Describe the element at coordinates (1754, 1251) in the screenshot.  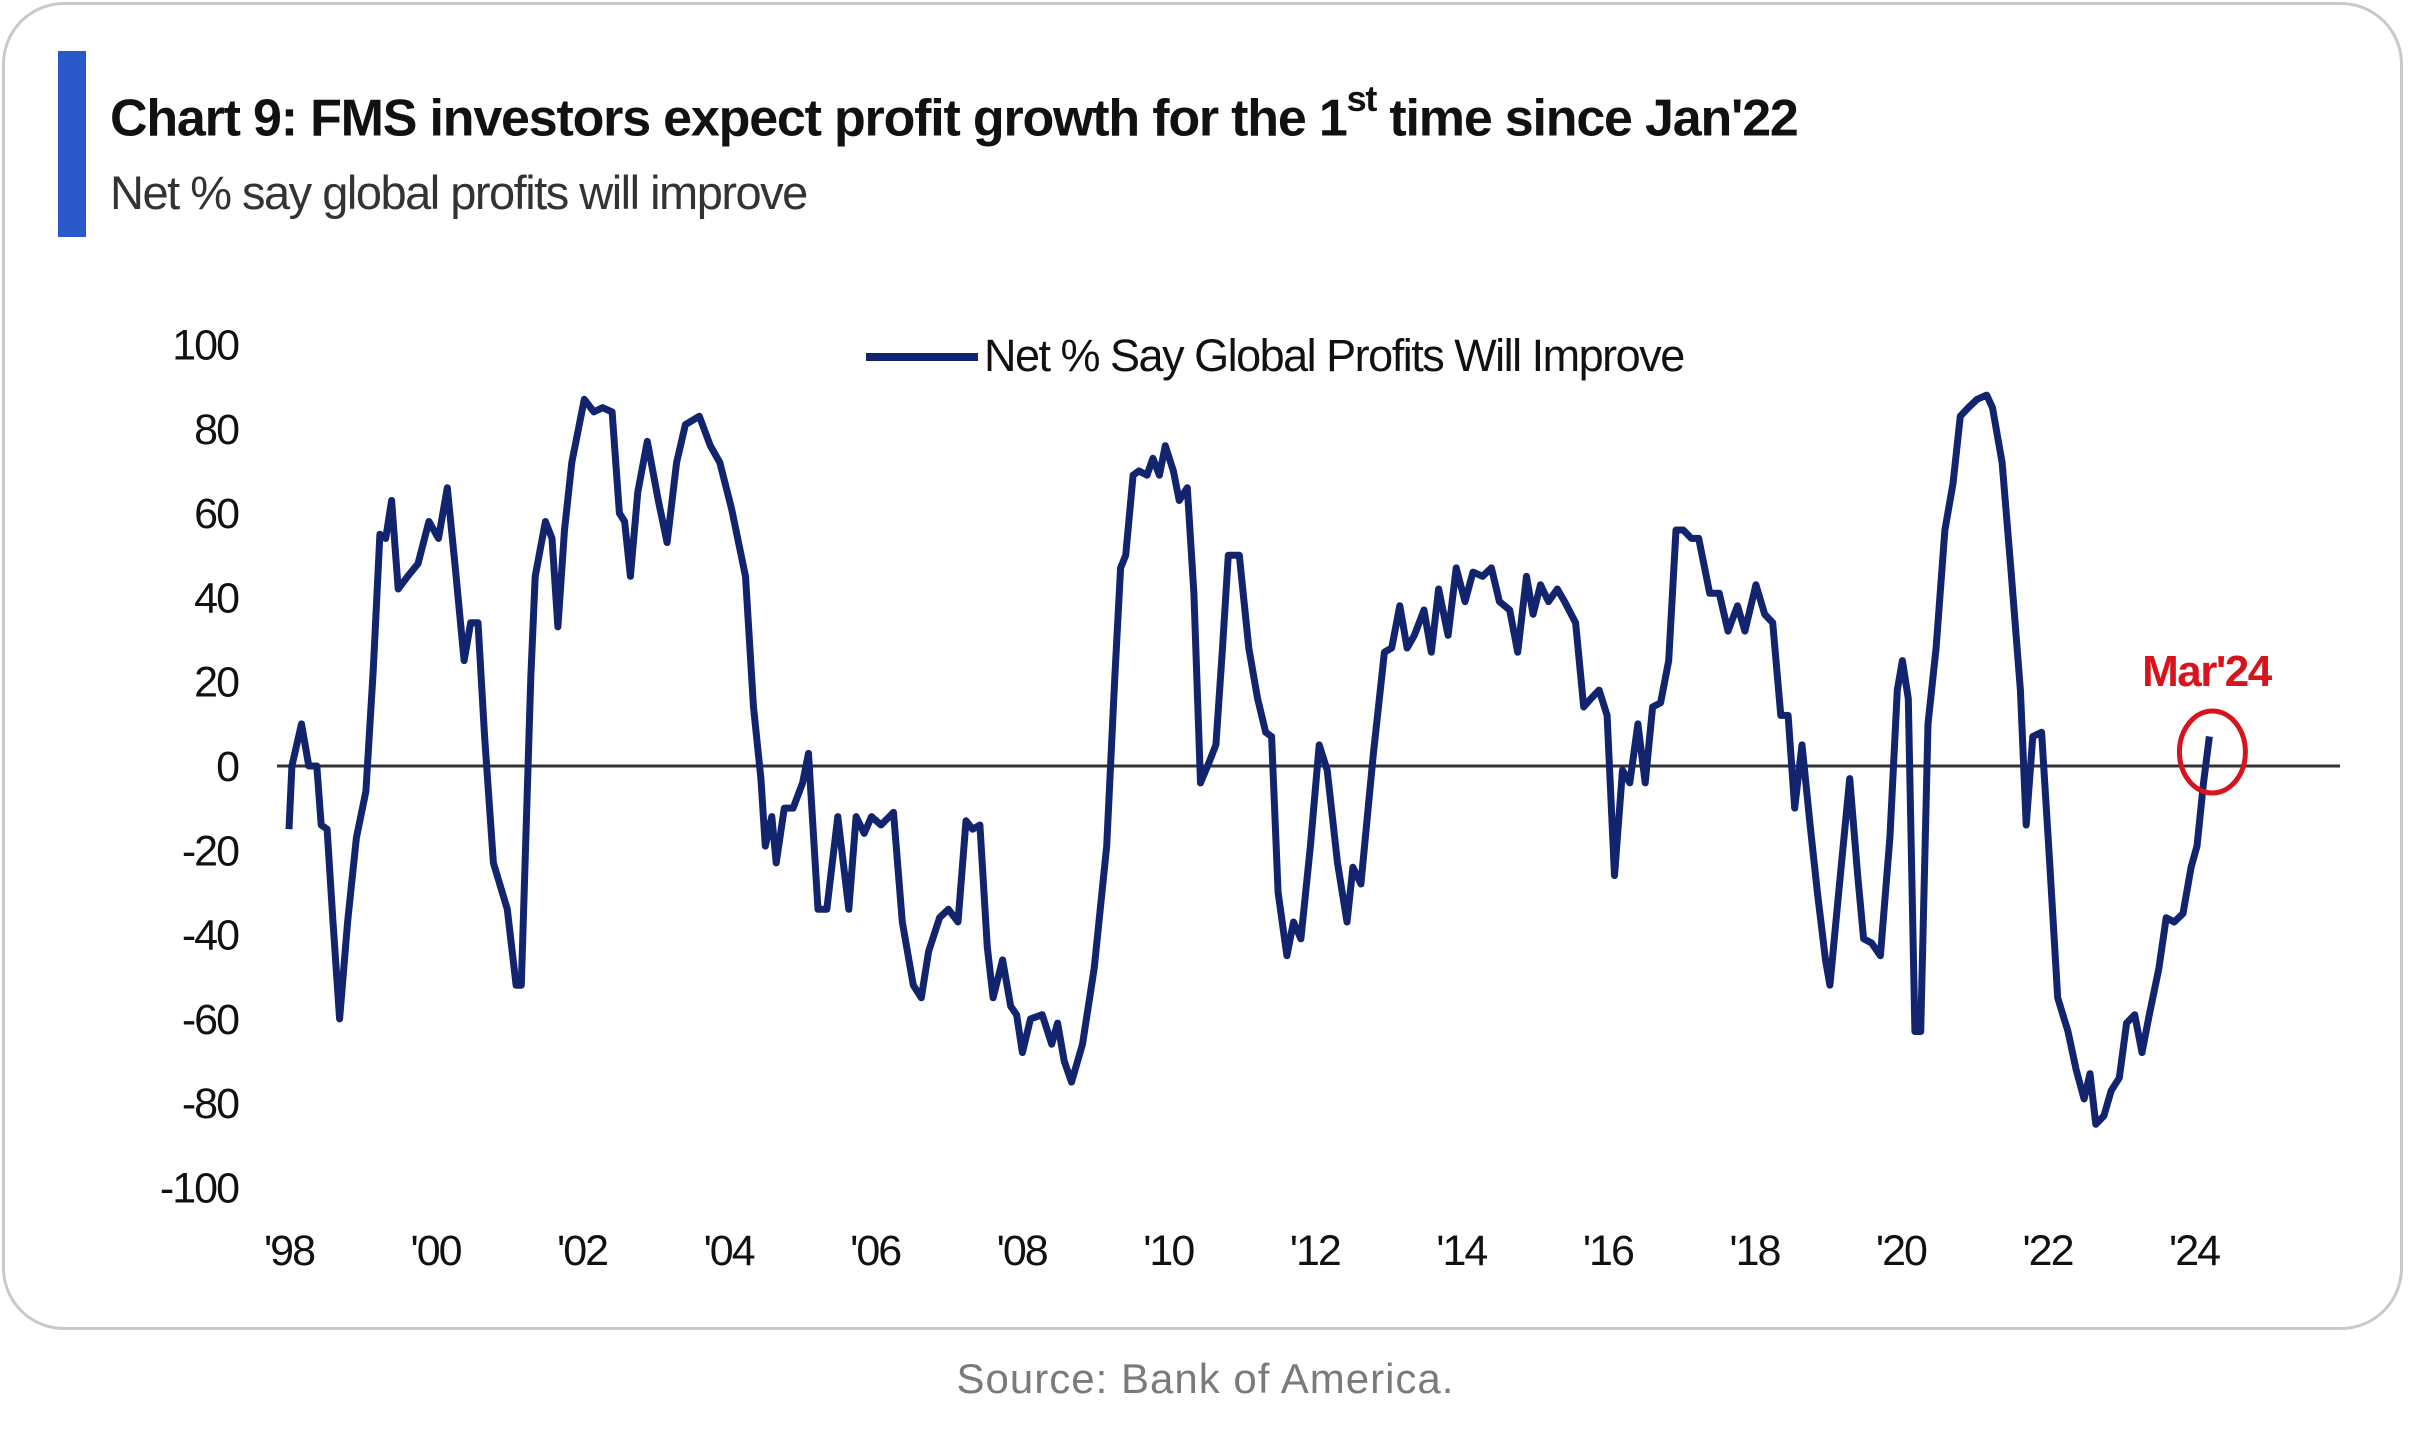
I see `x-tick-label: '18` at that location.